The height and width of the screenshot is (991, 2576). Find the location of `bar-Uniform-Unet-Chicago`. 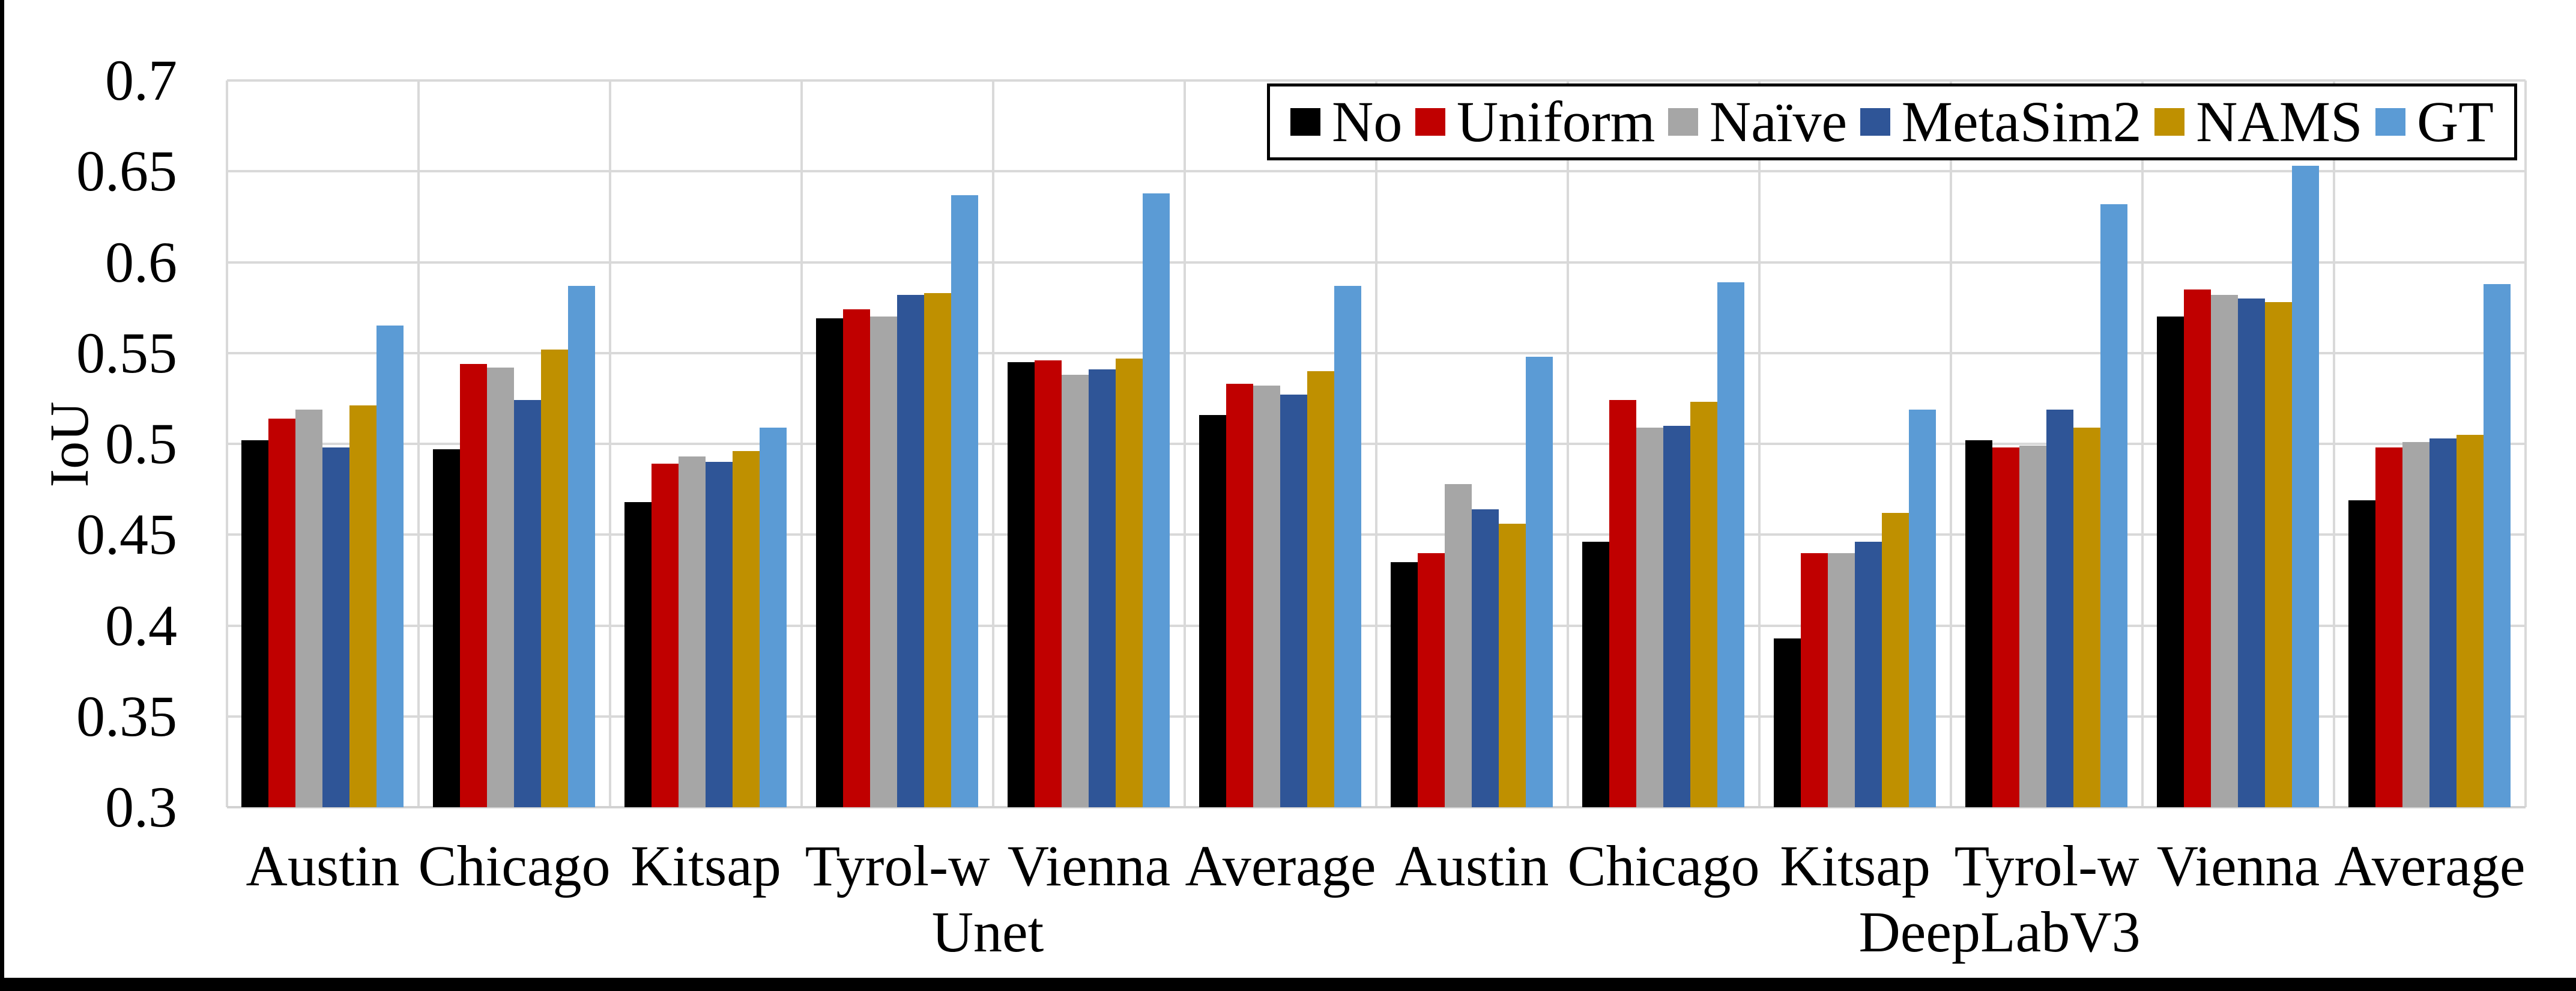

bar-Uniform-Unet-Chicago is located at coordinates (473, 585).